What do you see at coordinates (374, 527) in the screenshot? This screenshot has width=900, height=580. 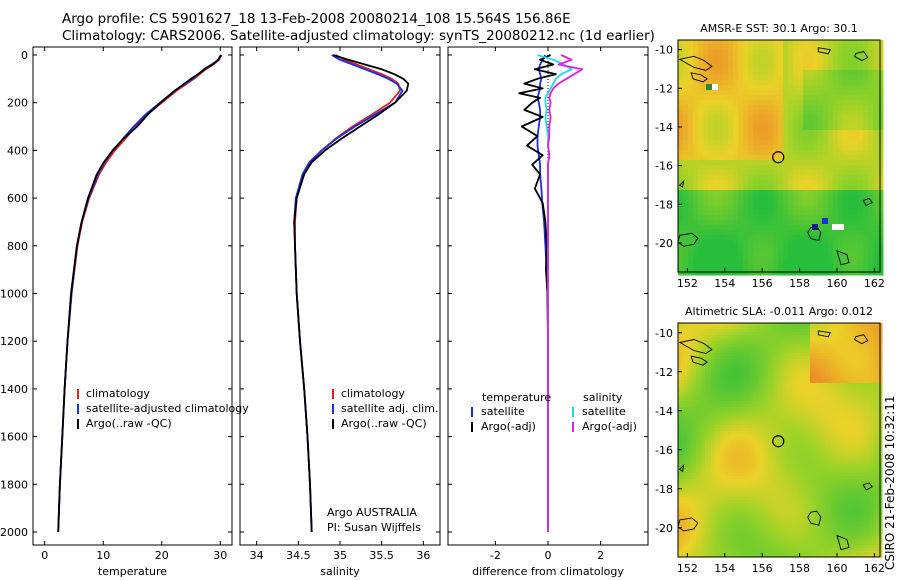 I see `credit-pi: PI: Susan Wijffels` at bounding box center [374, 527].